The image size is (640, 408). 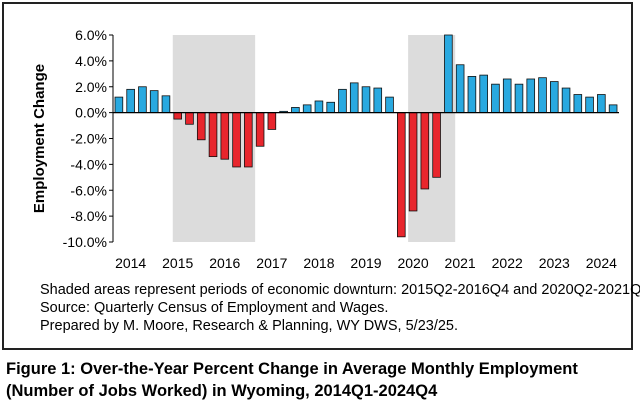 I want to click on y-axis-label: Employment Change, so click(x=39, y=138).